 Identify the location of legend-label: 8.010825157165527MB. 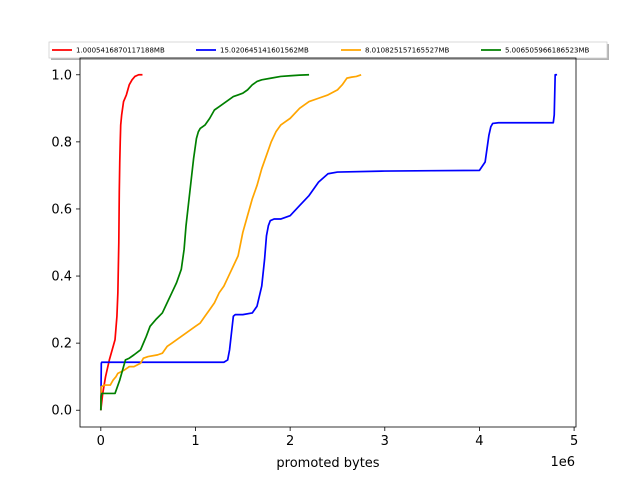
(407, 51).